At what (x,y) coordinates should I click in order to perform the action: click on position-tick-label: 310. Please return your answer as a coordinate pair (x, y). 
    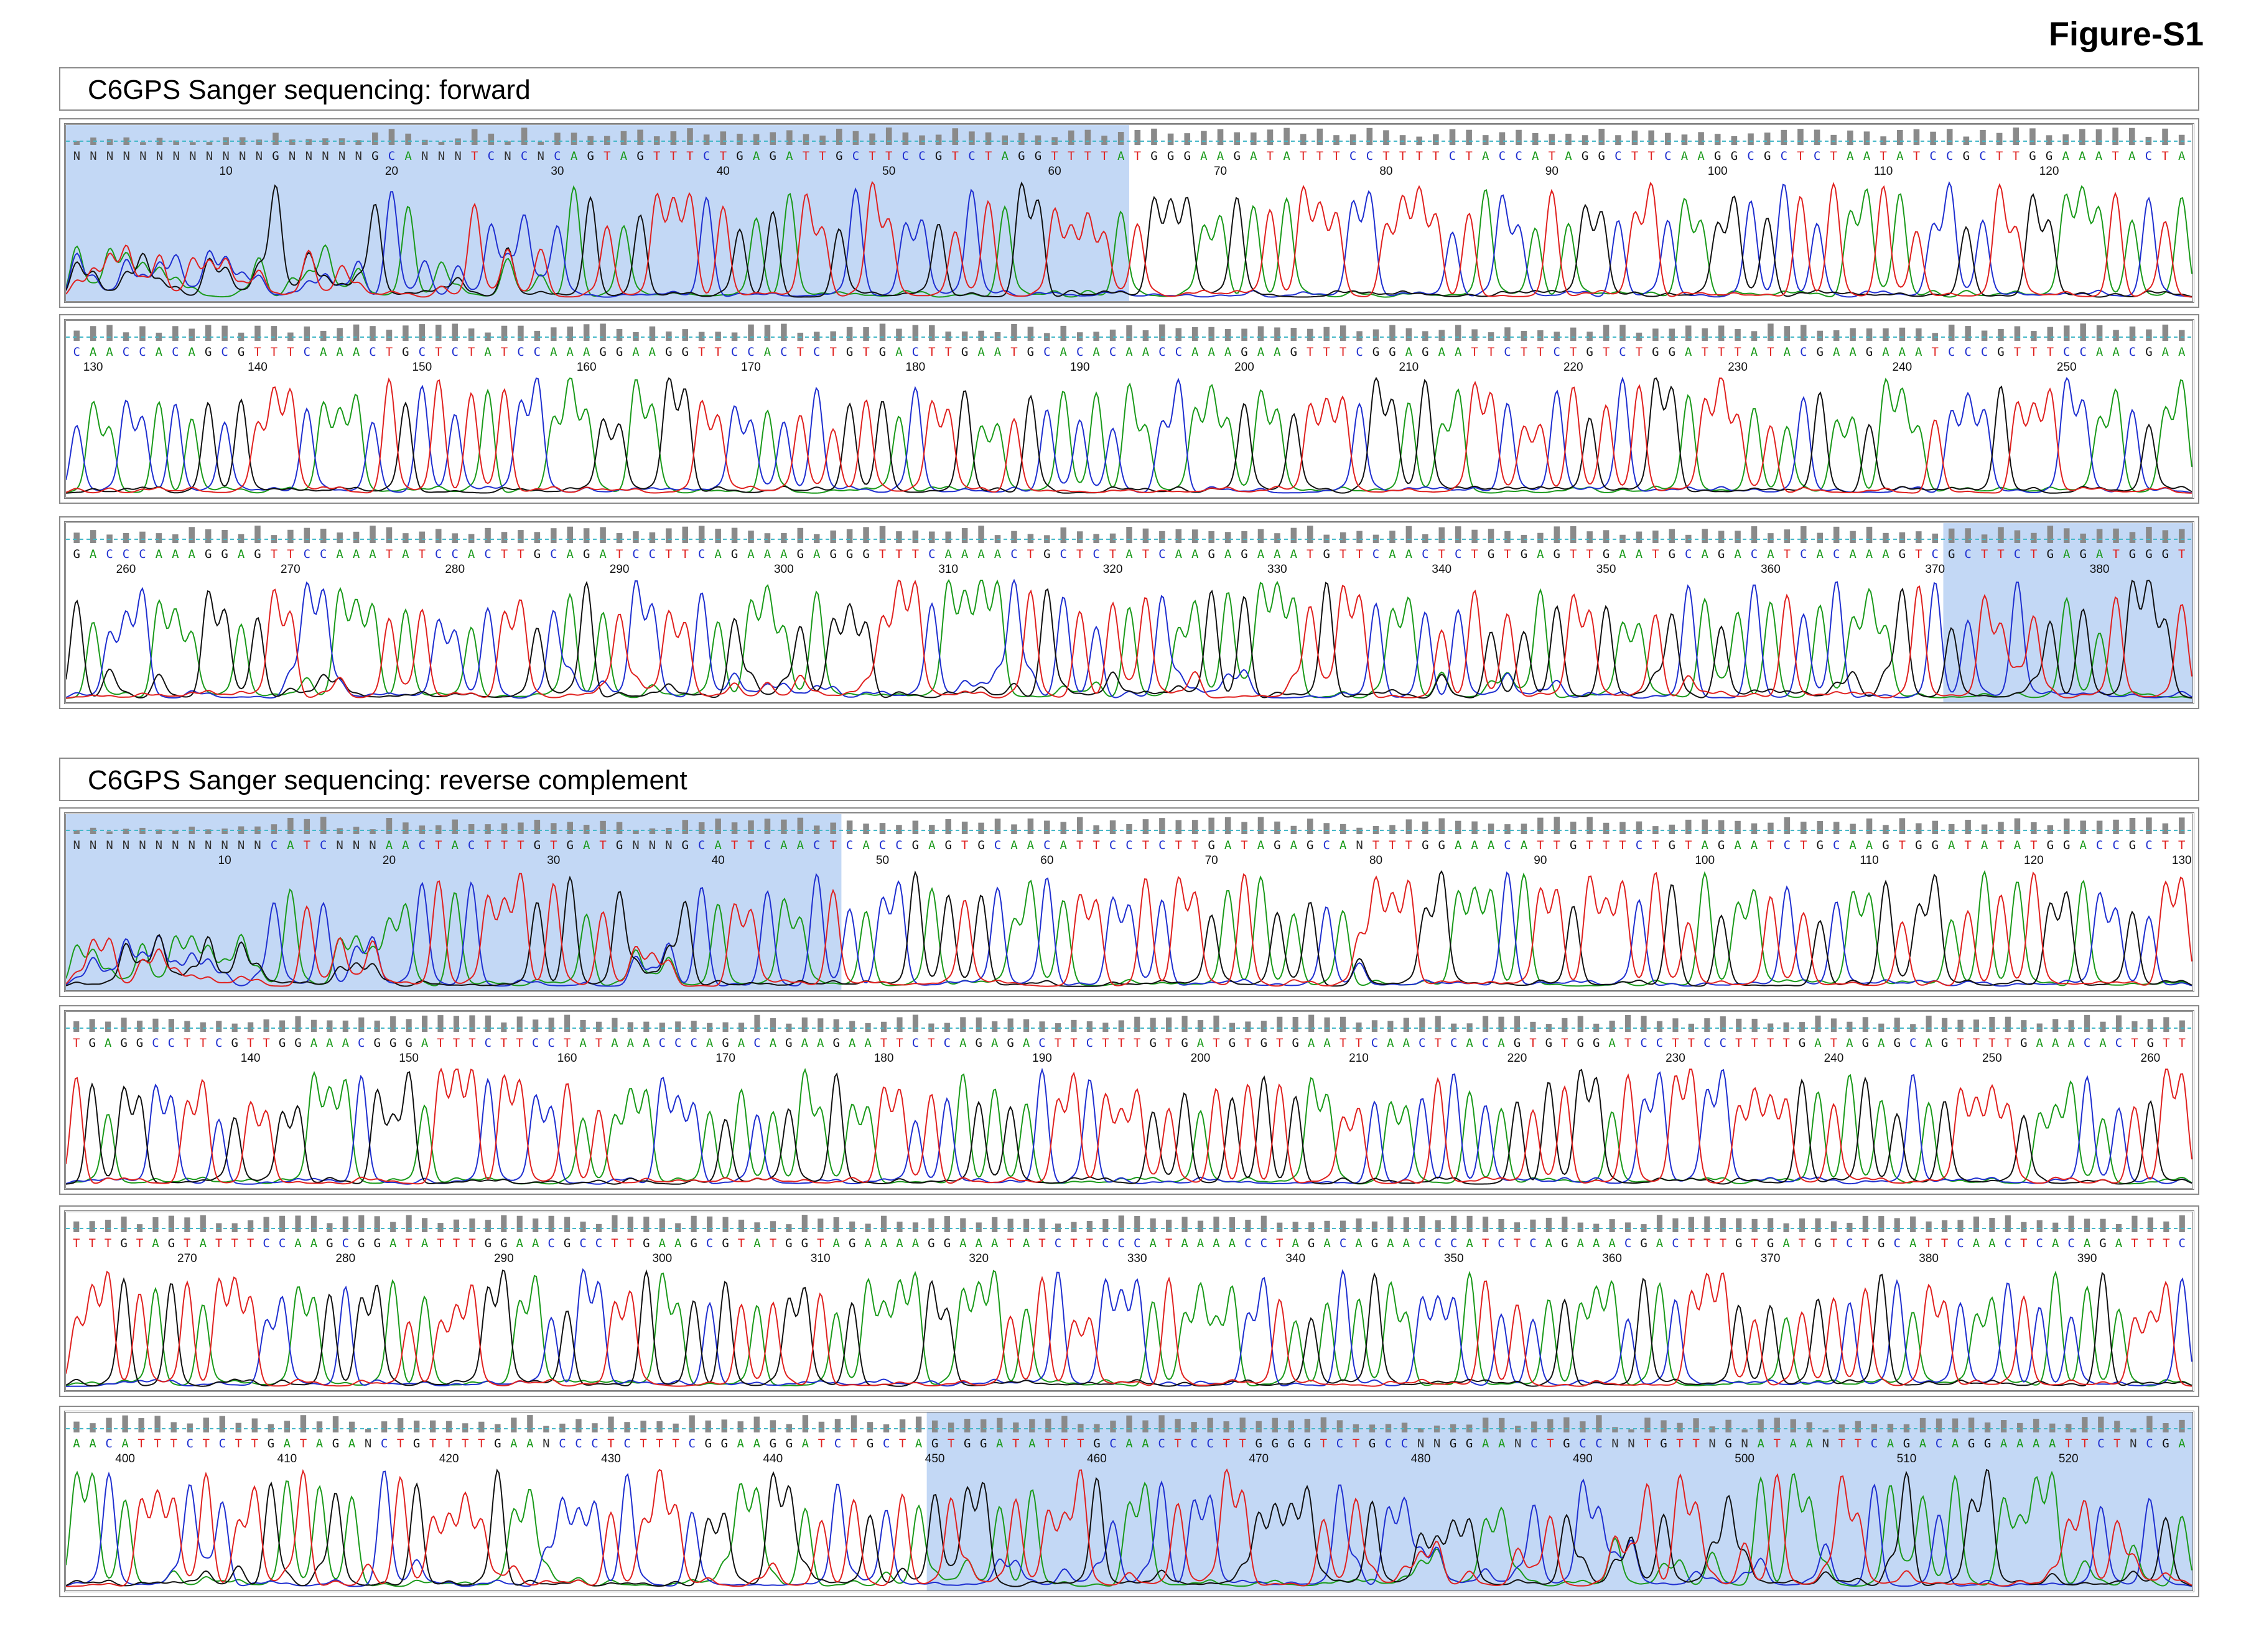
    Looking at the image, I should click on (821, 1258).